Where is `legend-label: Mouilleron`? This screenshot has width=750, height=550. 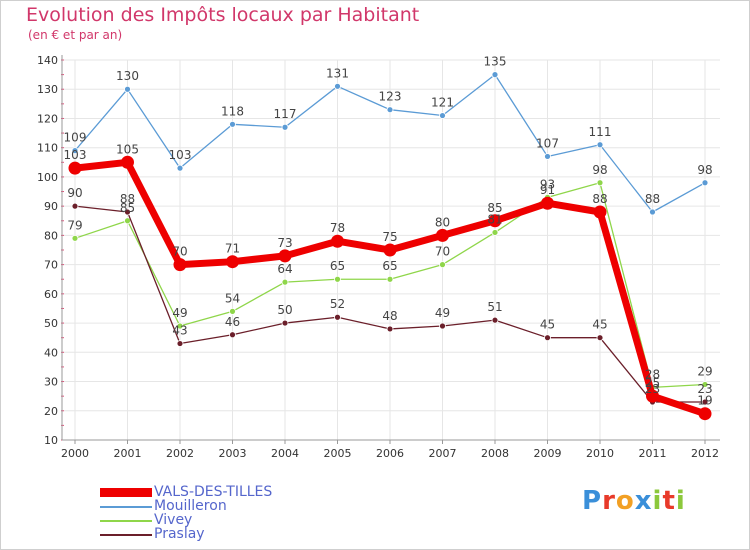
legend-label: Mouilleron is located at coordinates (190, 506).